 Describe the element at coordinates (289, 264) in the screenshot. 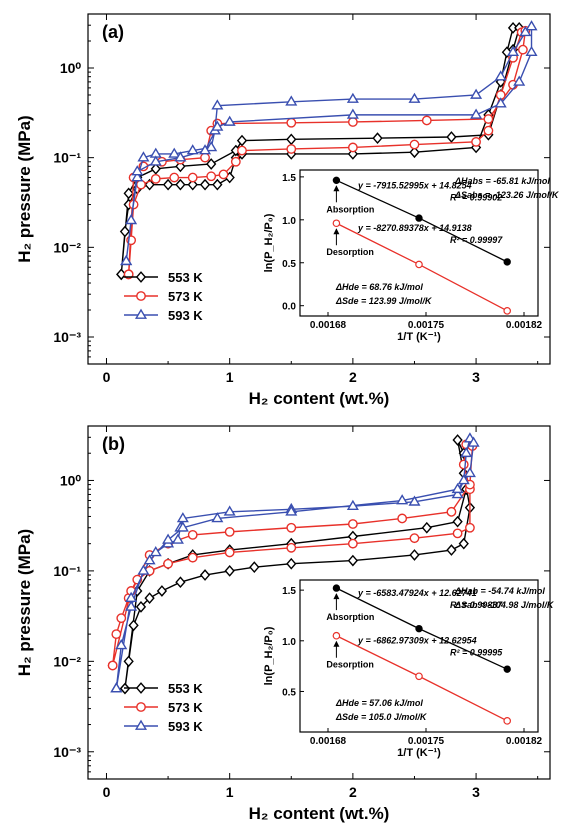

I see `inset-y-tick-label: 0.5` at that location.